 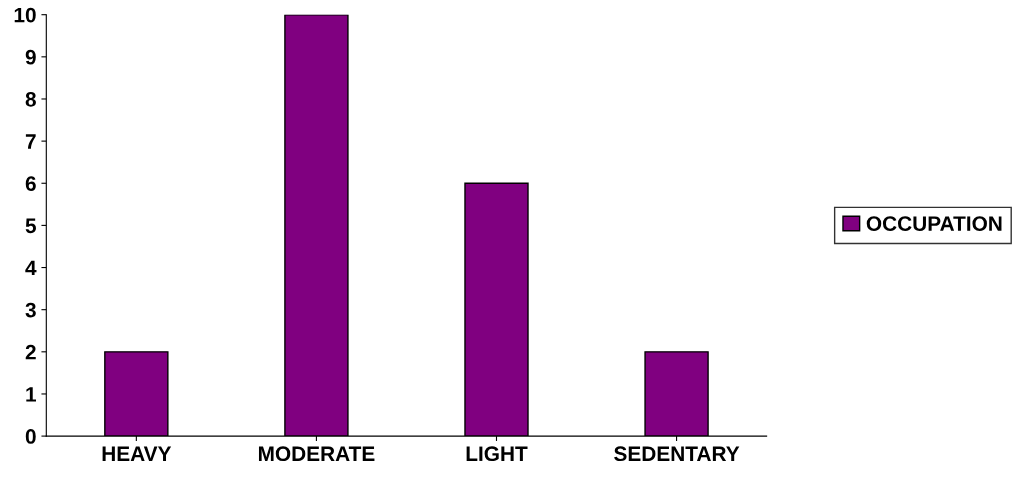 What do you see at coordinates (30, 436) in the screenshot?
I see `y-tick-label: 0` at bounding box center [30, 436].